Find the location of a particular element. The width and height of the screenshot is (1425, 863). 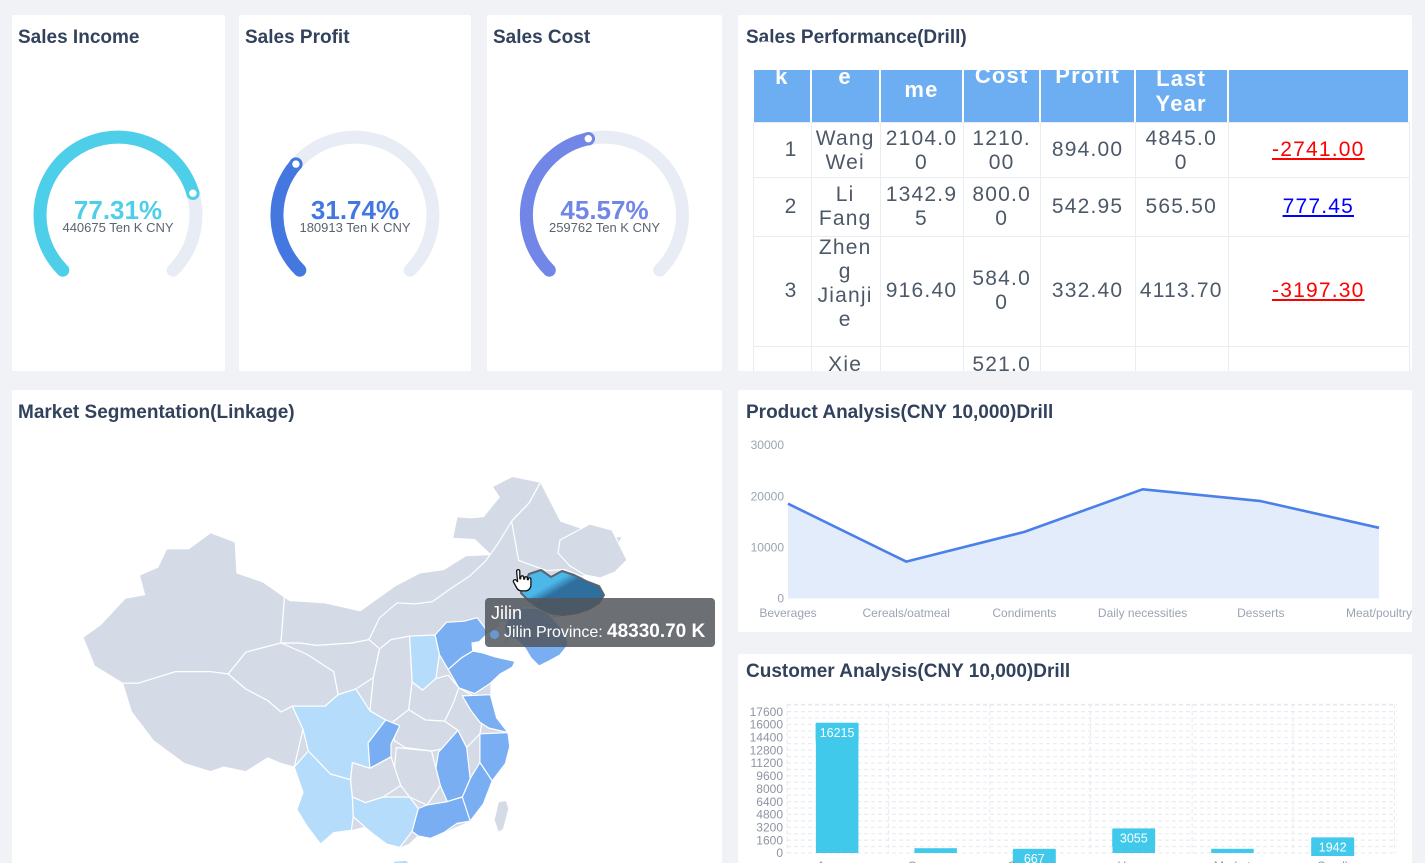

svg-text: Desserts is located at coordinates (1260, 613).